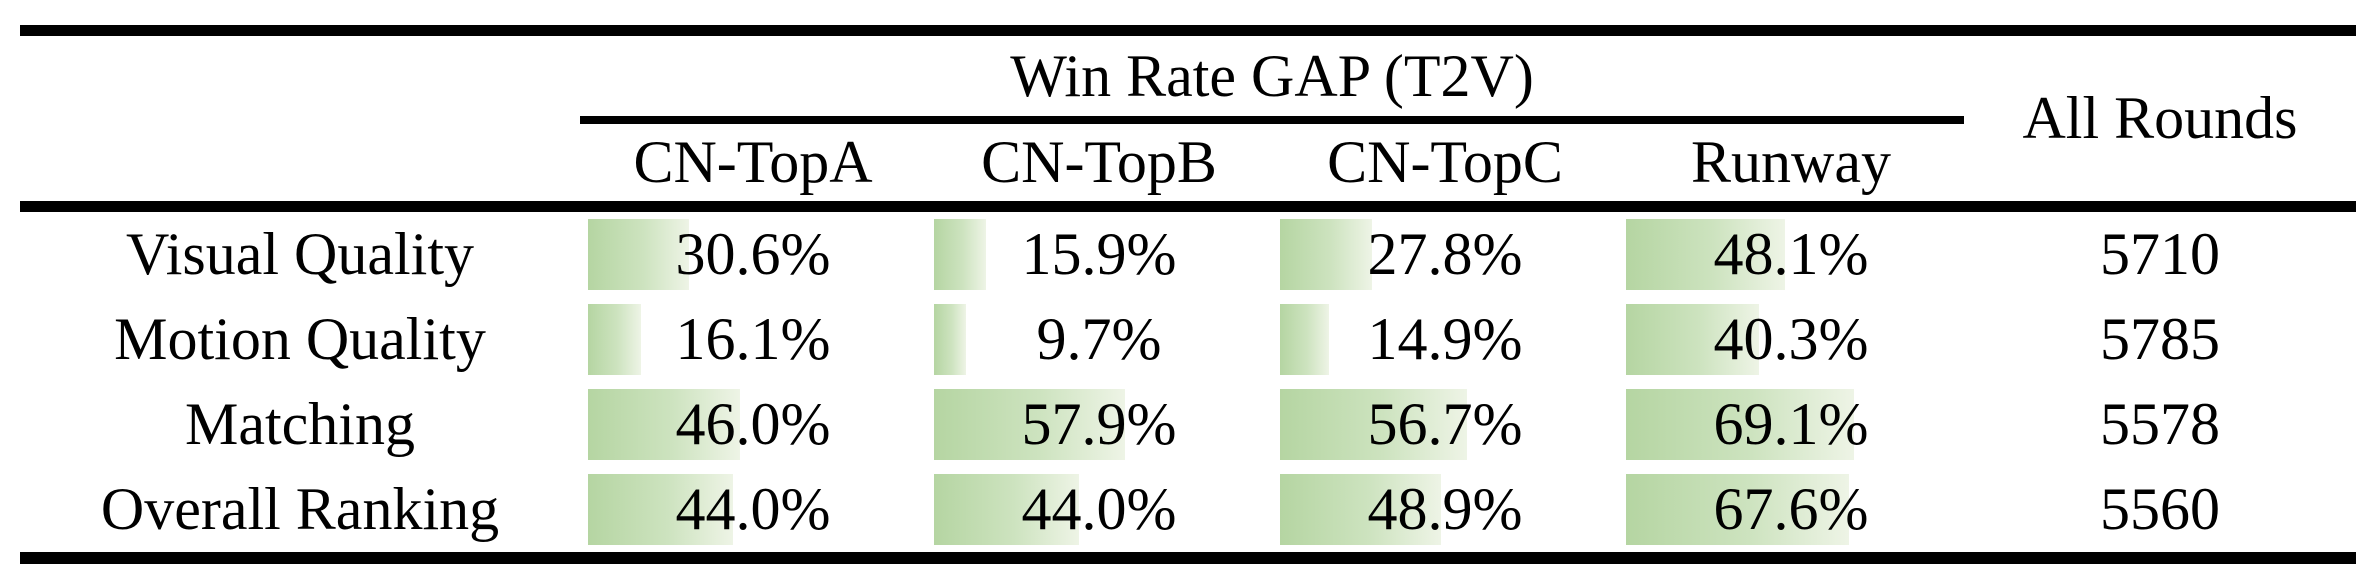  I want to click on column-header-runway: Runway, so click(1791, 162).